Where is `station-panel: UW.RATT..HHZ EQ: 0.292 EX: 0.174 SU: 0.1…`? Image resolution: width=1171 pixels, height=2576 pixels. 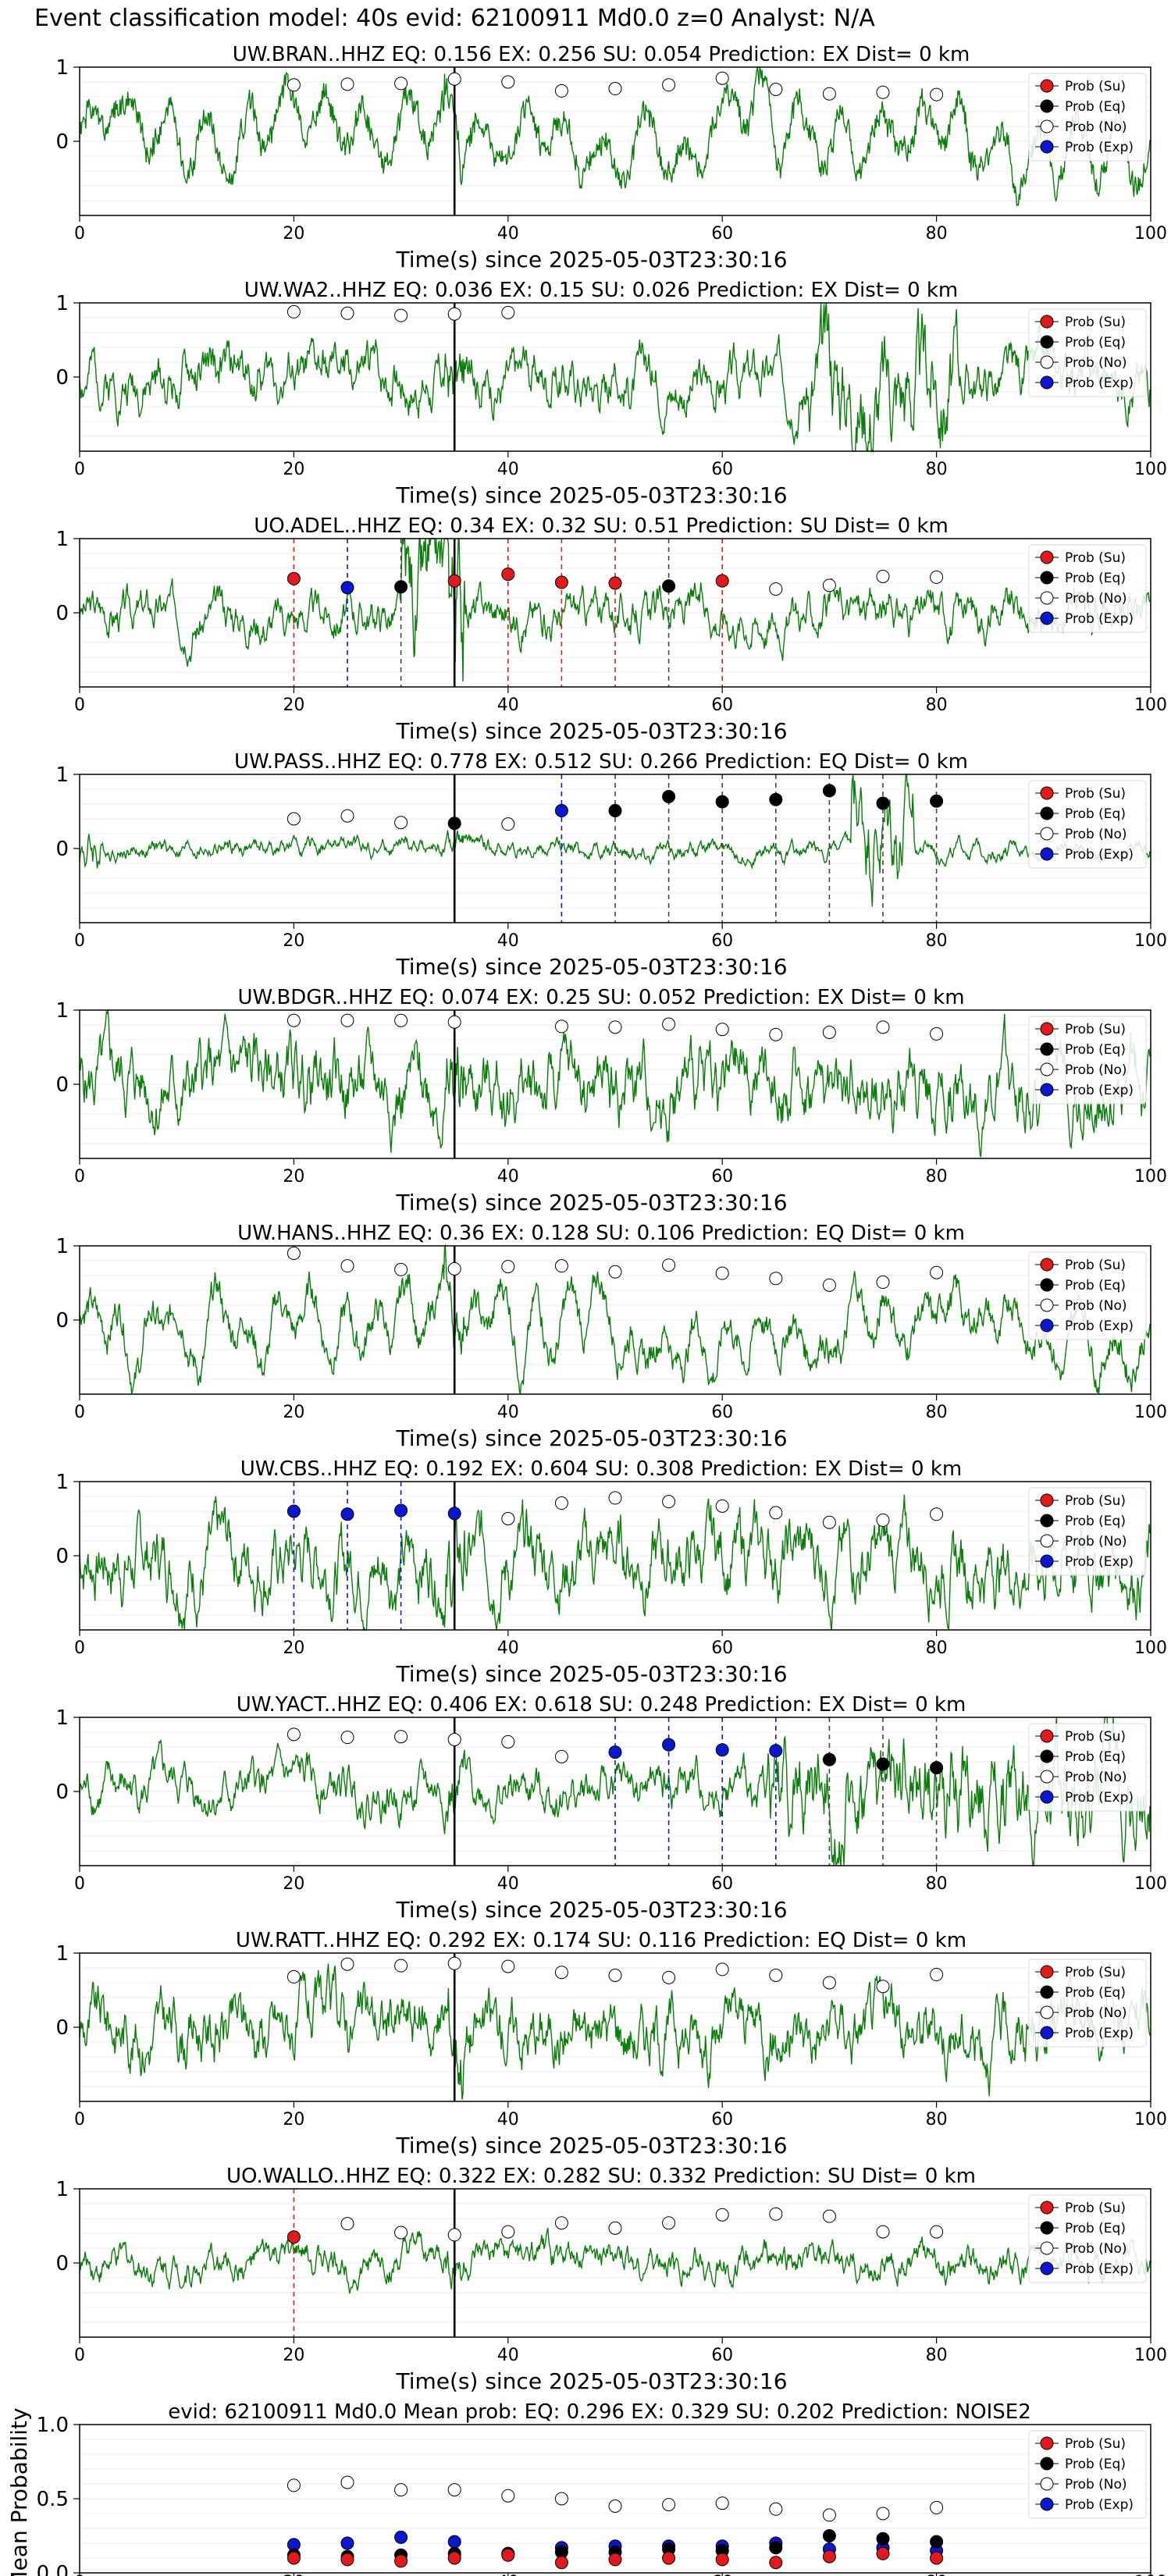 station-panel: UW.RATT..HHZ EQ: 0.292 EX: 0.174 SU: 0.1… is located at coordinates (611, 2043).